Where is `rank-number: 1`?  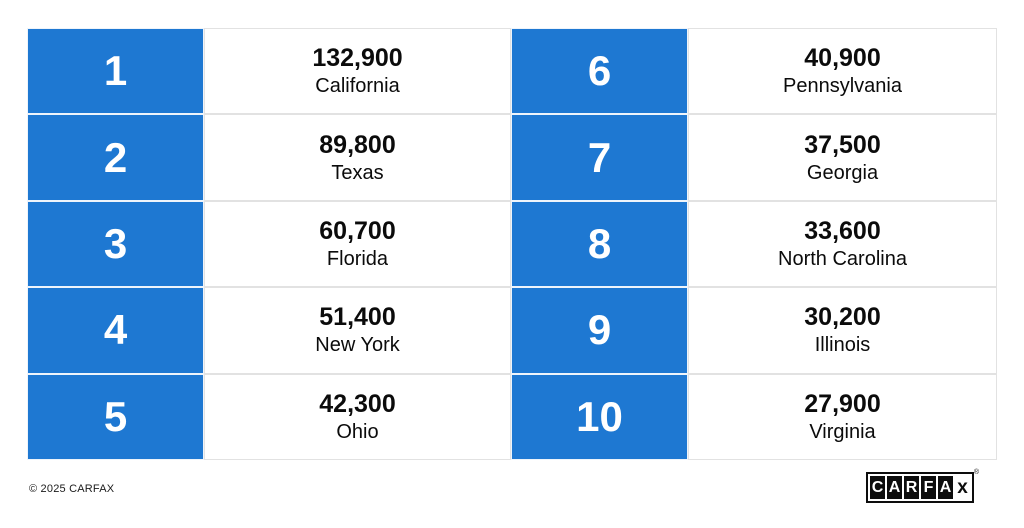 rank-number: 1 is located at coordinates (115, 71).